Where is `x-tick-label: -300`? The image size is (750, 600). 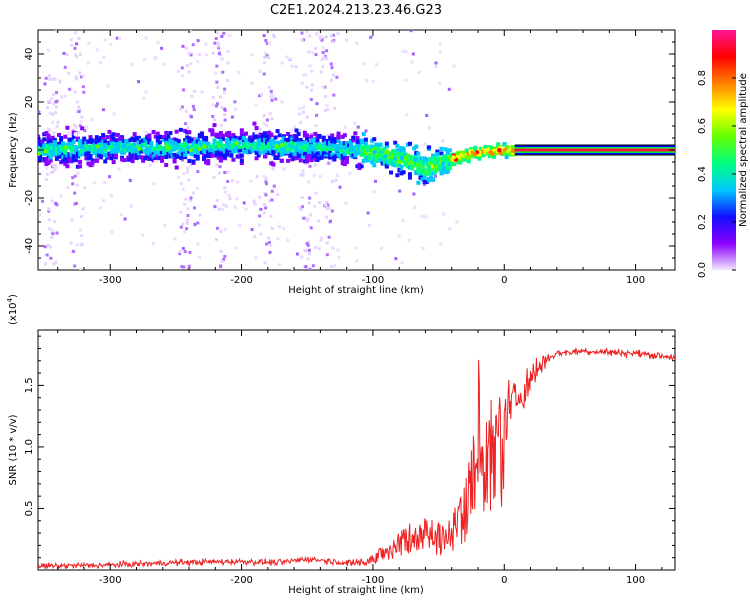
x-tick-label: -300 is located at coordinates (110, 280).